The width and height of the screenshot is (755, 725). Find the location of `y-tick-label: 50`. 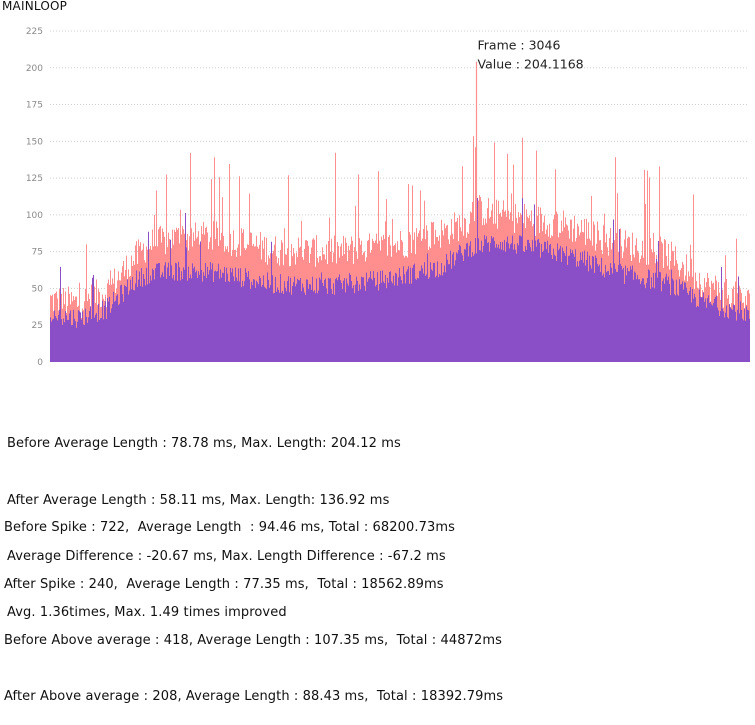

y-tick-label: 50 is located at coordinates (38, 289).